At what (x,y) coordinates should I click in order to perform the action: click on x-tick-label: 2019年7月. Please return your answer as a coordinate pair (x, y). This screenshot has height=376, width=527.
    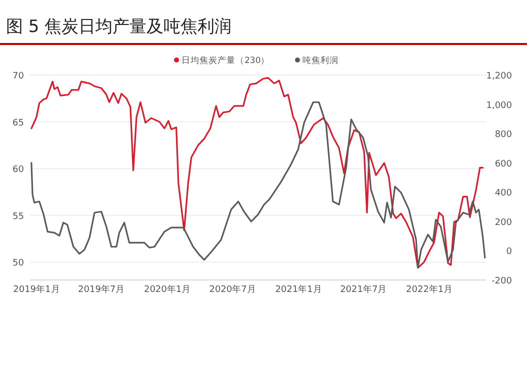
    Looking at the image, I should click on (101, 289).